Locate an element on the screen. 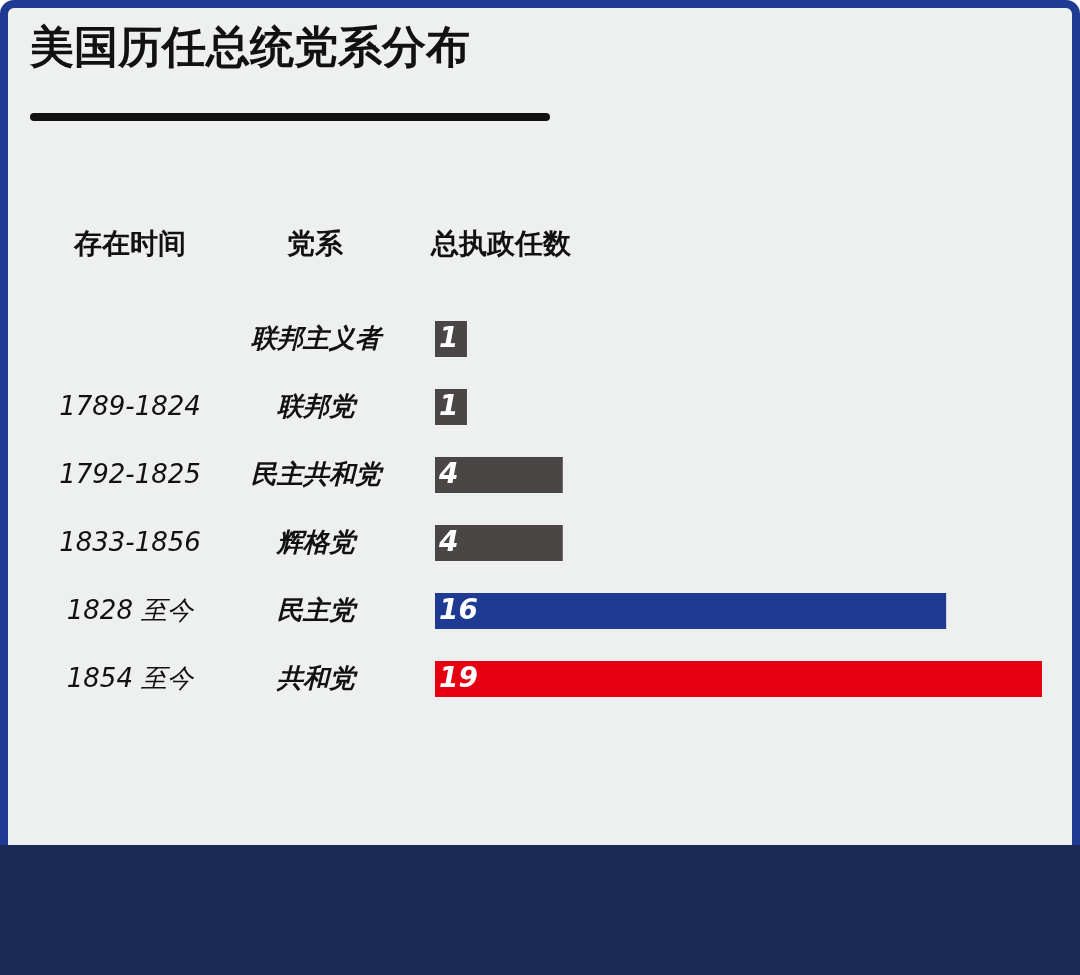  text: 1789-1824 is located at coordinates (130, 406).